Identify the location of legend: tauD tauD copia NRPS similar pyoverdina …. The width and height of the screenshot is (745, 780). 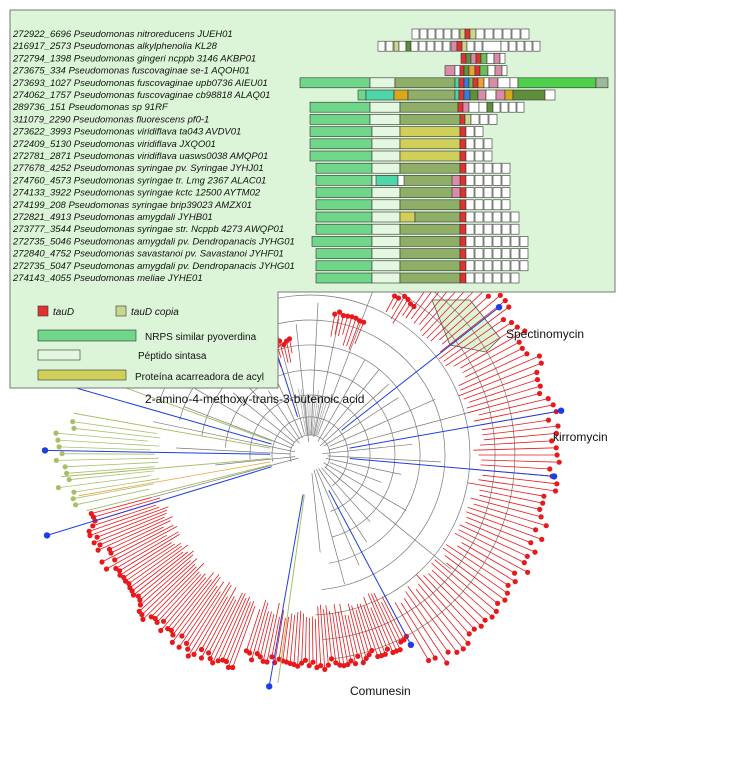
(150, 344).